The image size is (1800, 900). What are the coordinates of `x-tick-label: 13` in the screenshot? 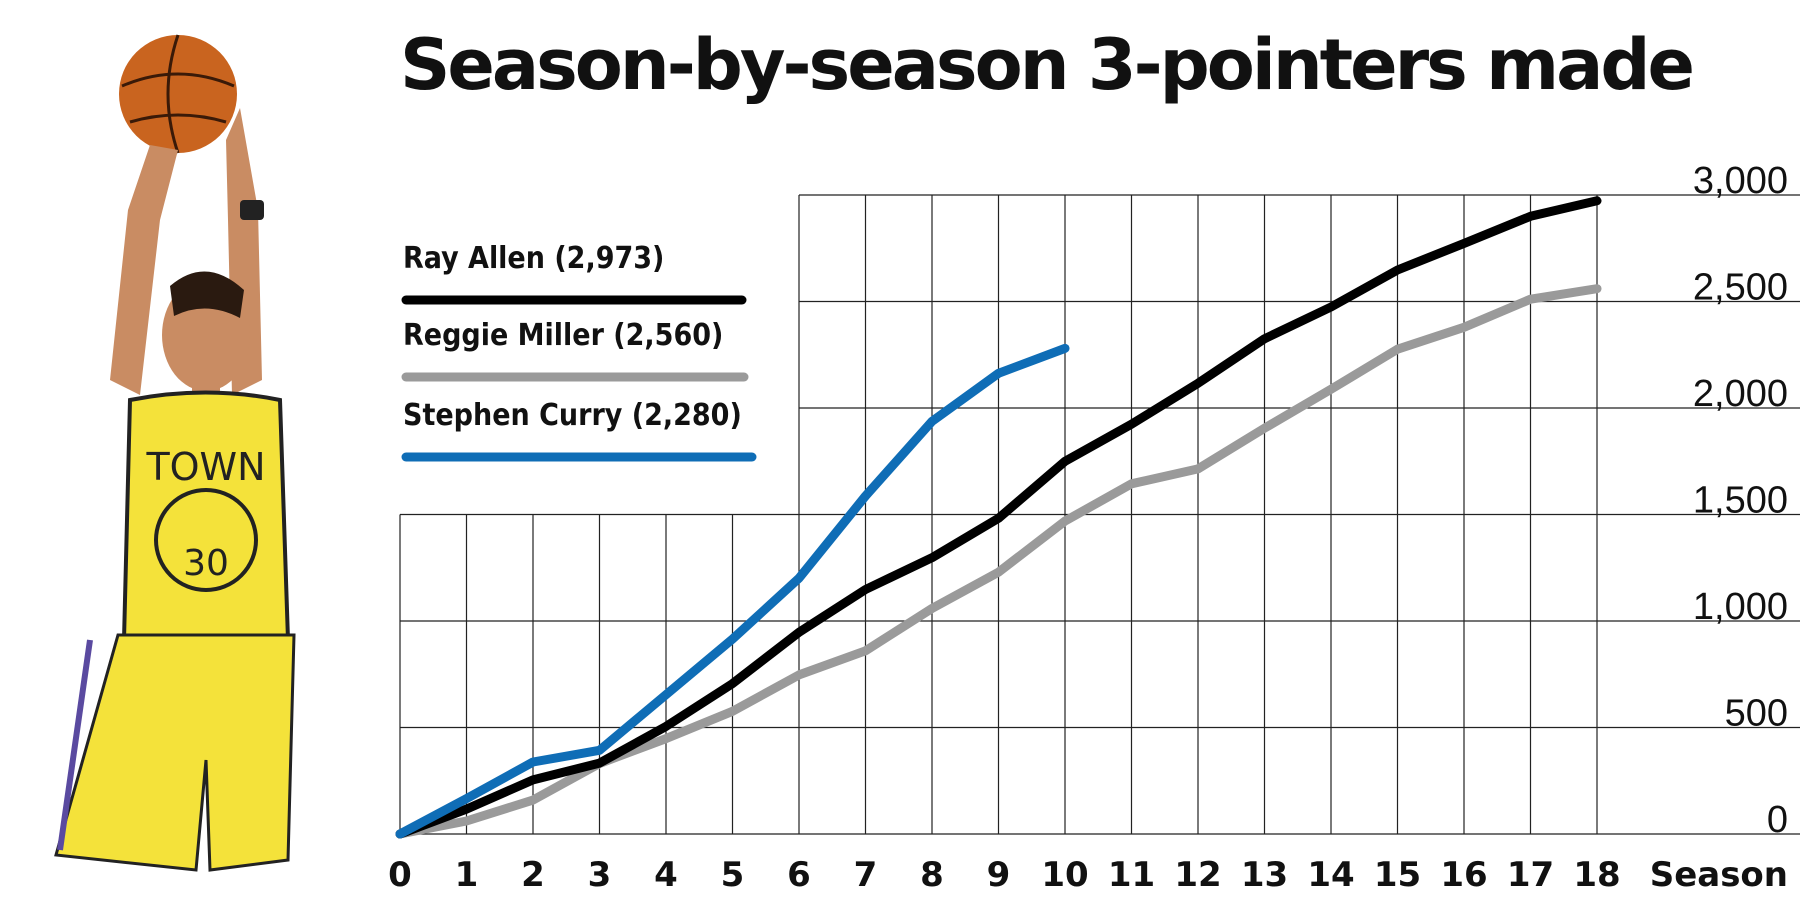 It's located at (1264, 875).